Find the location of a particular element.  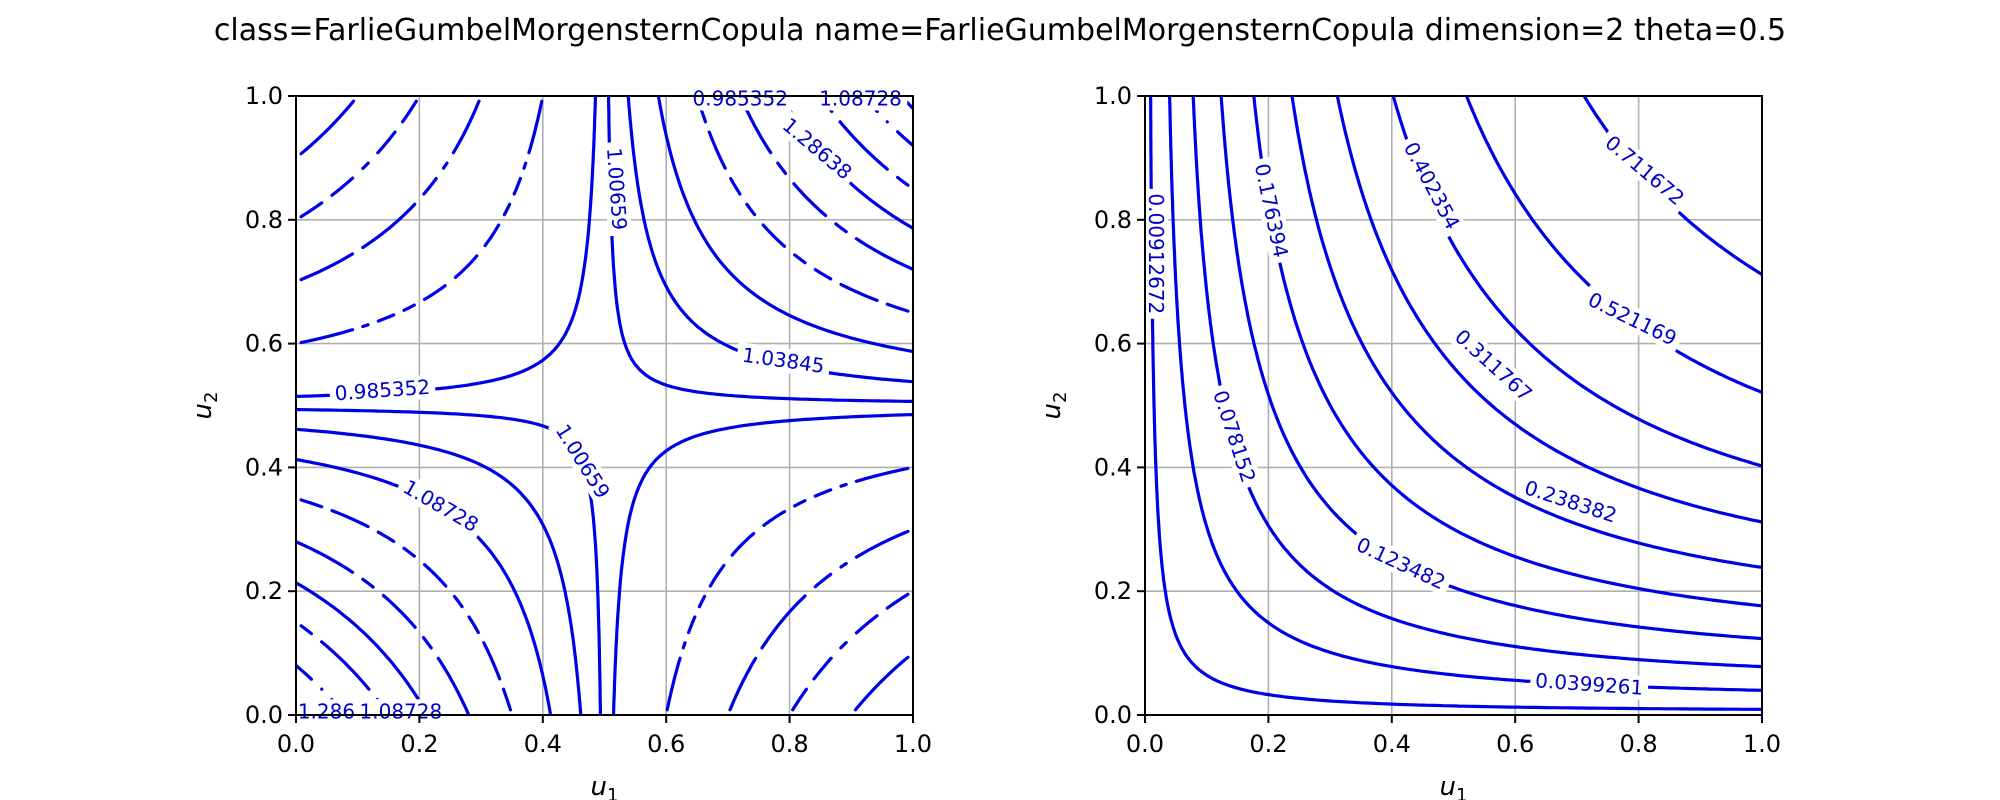

contour-label-group: 0.711672 is located at coordinates (1644, 170).